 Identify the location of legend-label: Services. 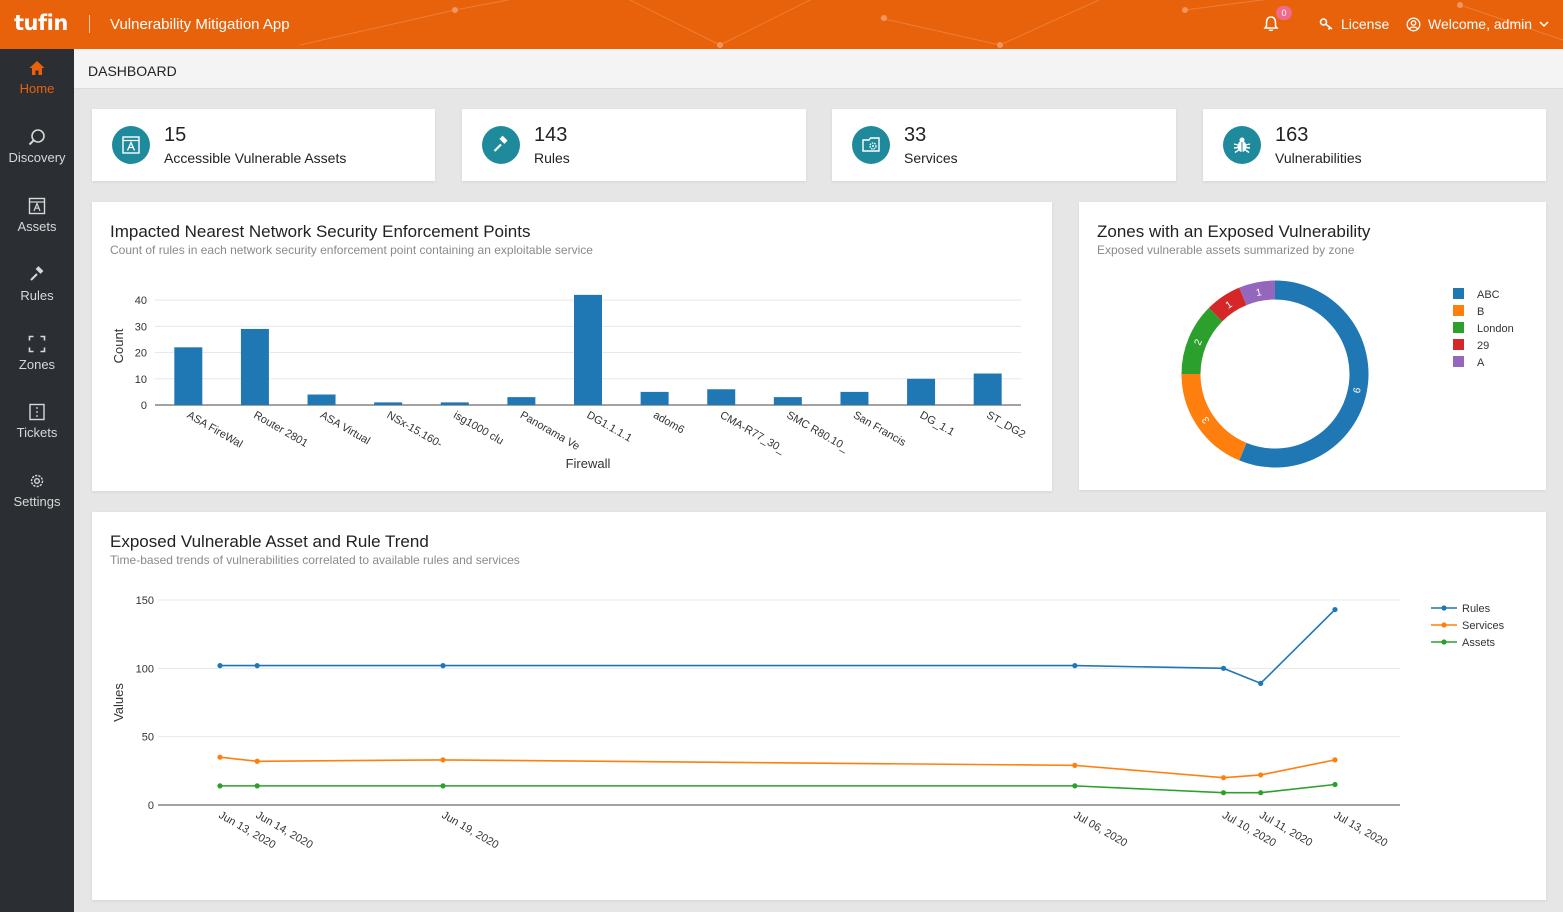
(1483, 626).